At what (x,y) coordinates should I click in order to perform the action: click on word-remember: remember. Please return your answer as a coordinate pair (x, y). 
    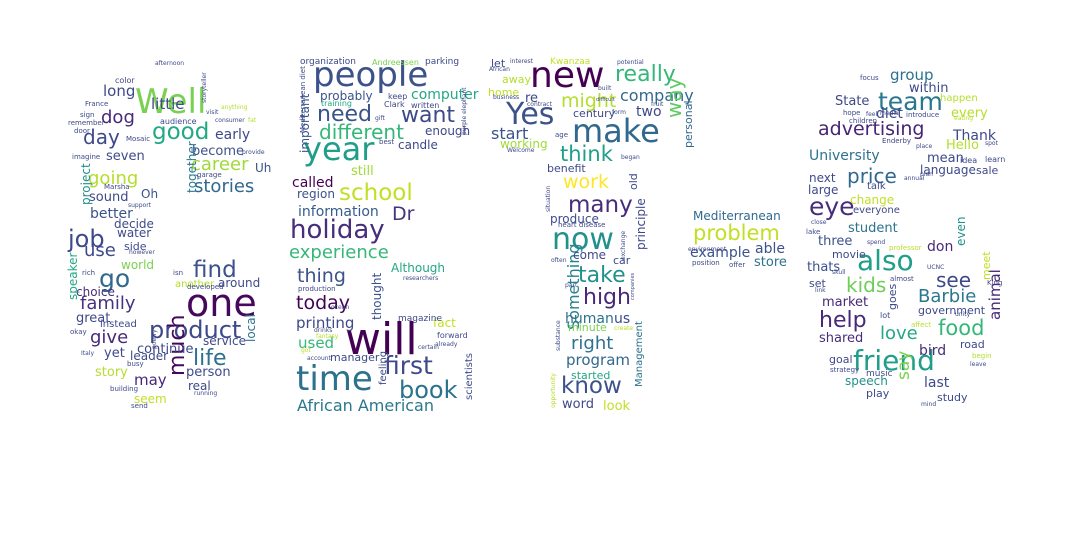
    Looking at the image, I should click on (86, 123).